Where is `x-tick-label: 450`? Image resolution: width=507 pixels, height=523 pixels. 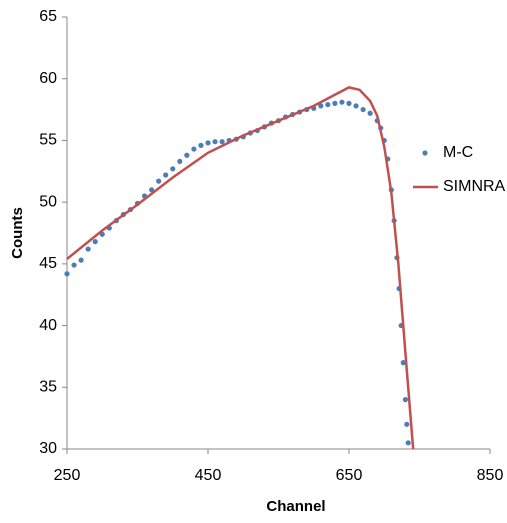
x-tick-label: 450 is located at coordinates (208, 475).